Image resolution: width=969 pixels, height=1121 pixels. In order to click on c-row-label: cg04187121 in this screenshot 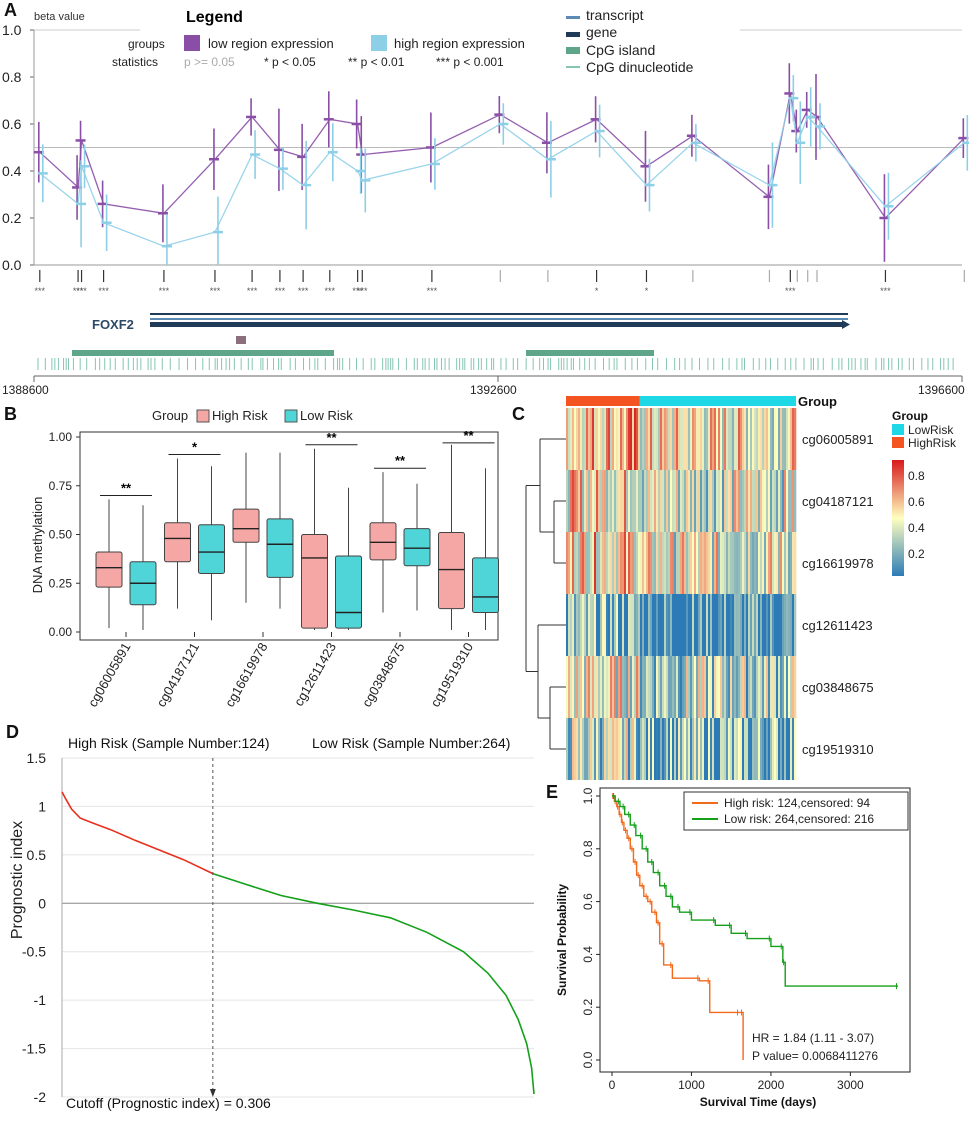, I will do `click(838, 501)`.